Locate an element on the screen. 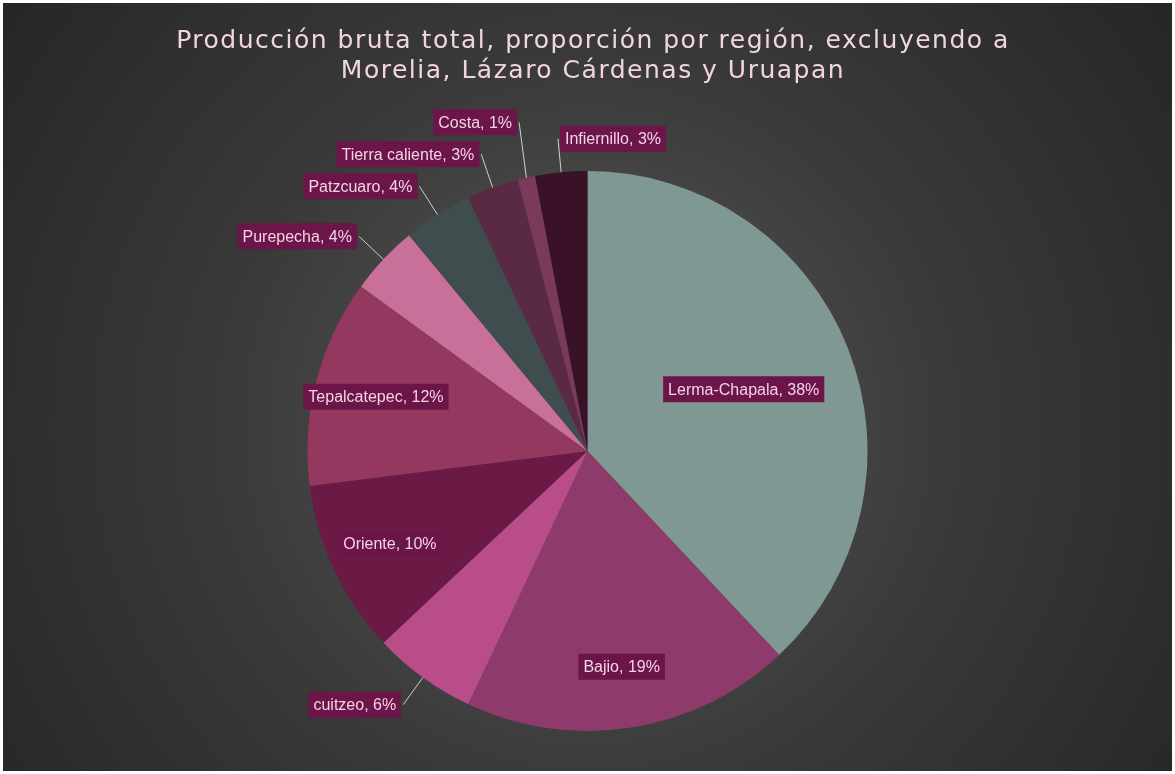 The width and height of the screenshot is (1175, 774). slice-label: Patzcuaro, 4% is located at coordinates (360, 186).